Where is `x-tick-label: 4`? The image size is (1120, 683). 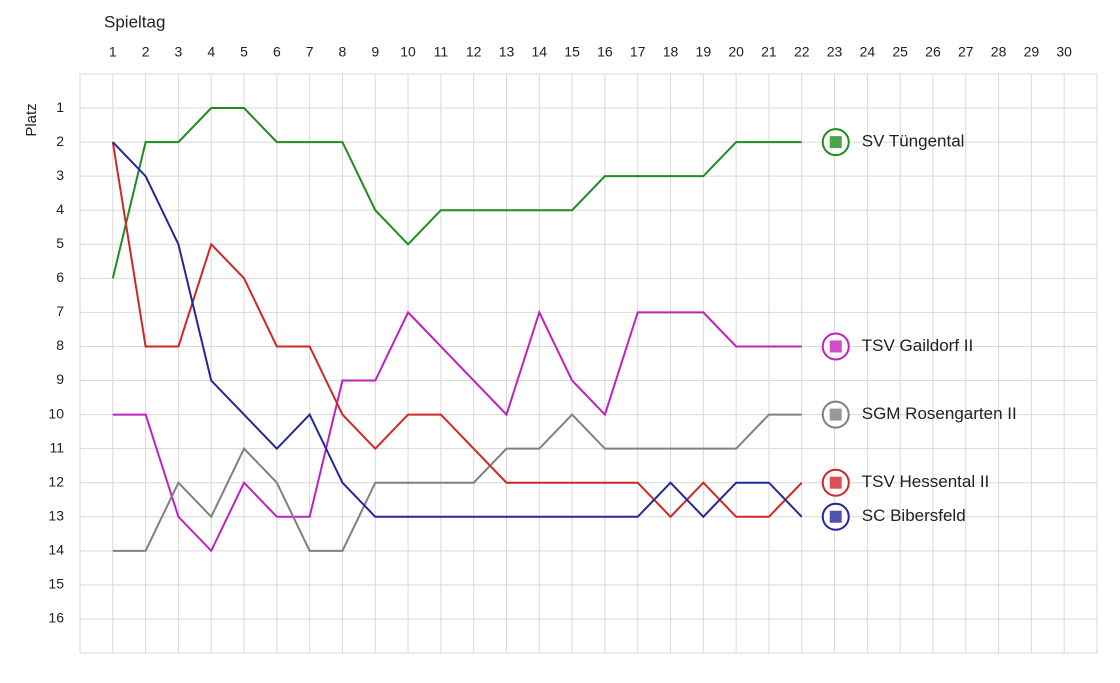 x-tick-label: 4 is located at coordinates (211, 52).